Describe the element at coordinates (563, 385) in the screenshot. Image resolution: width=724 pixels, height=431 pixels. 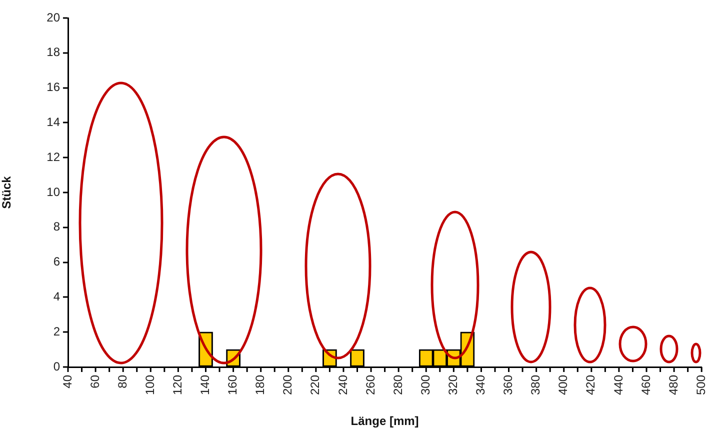
I see `x-tick-label: 400` at that location.